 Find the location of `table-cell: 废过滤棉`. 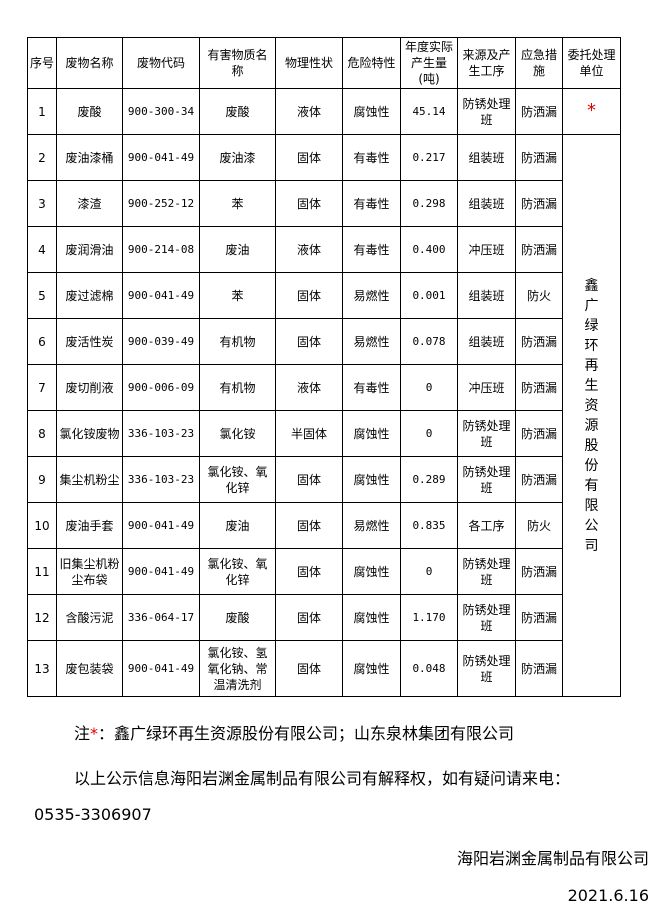

table-cell: 废过滤棉 is located at coordinates (89, 295).